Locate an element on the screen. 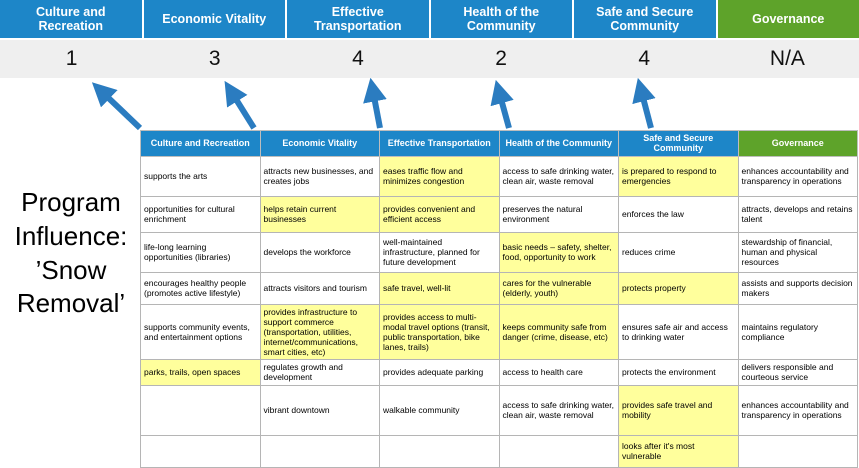 This screenshot has width=859, height=468. summary-header-culture-and-recreation: Culture and Recreation is located at coordinates (71, 19).